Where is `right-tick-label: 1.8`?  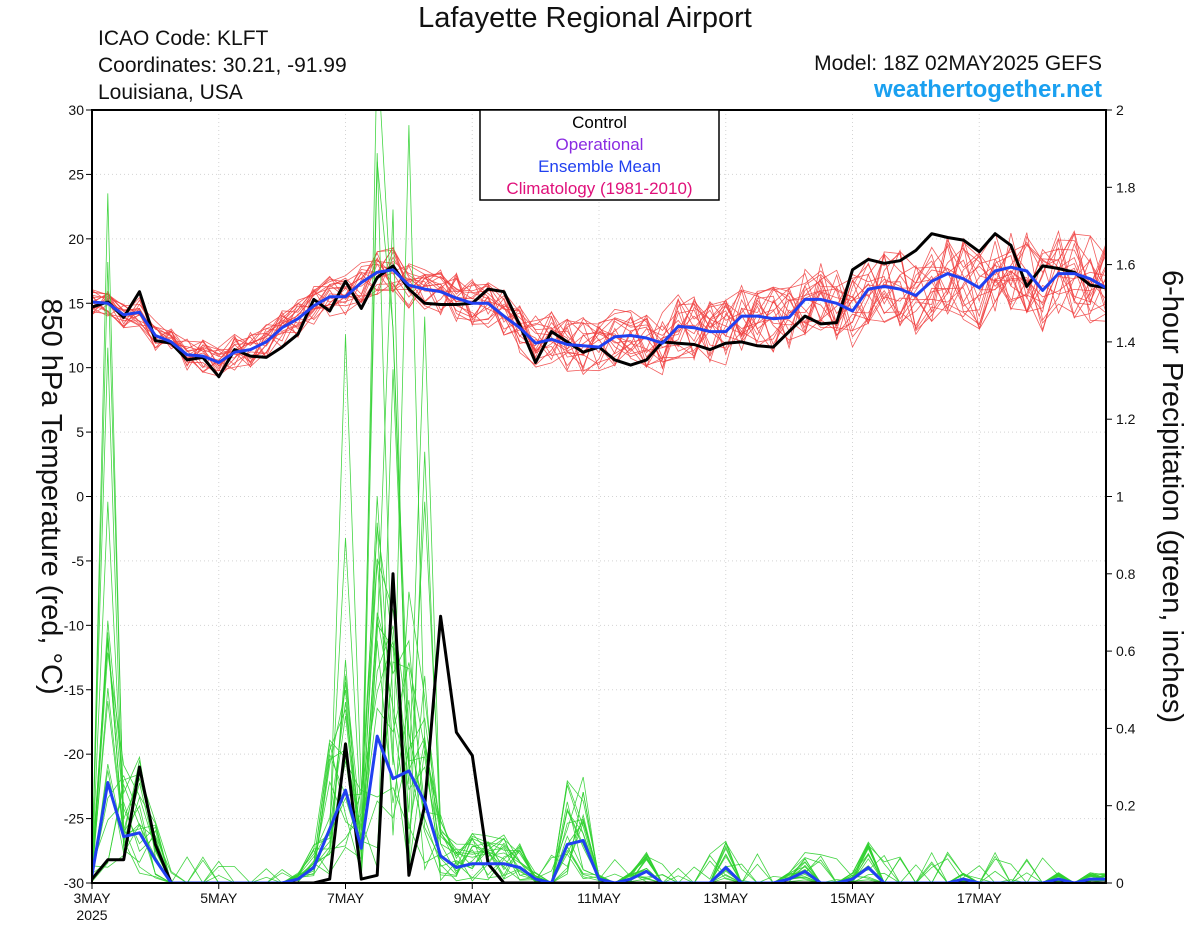
right-tick-label: 1.8 is located at coordinates (1126, 187).